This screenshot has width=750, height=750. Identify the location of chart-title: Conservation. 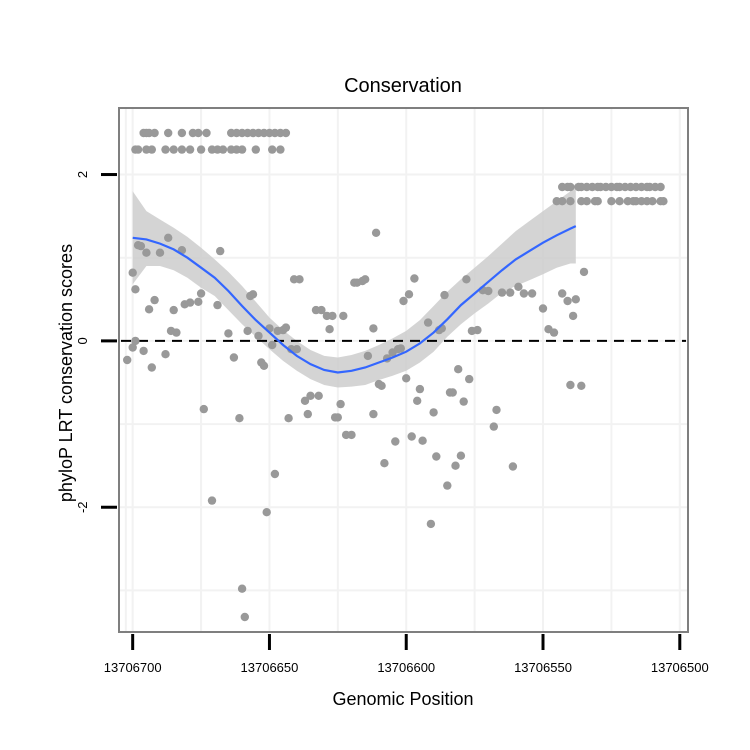
(403, 86).